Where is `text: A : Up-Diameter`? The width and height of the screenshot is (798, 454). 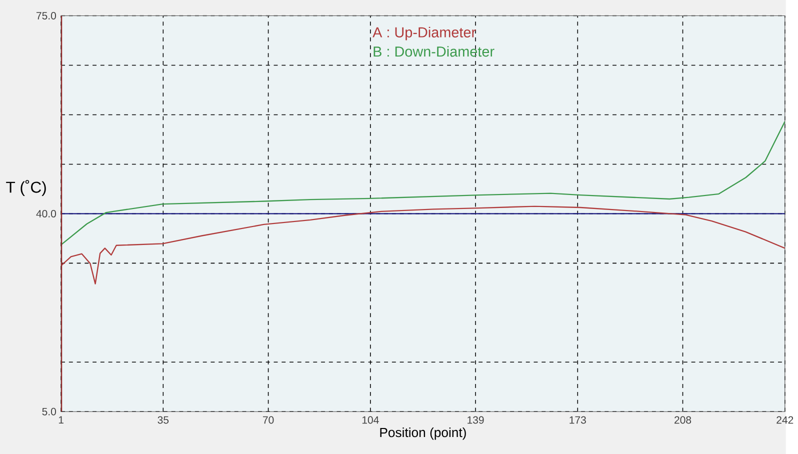 text: A : Up-Diameter is located at coordinates (424, 33).